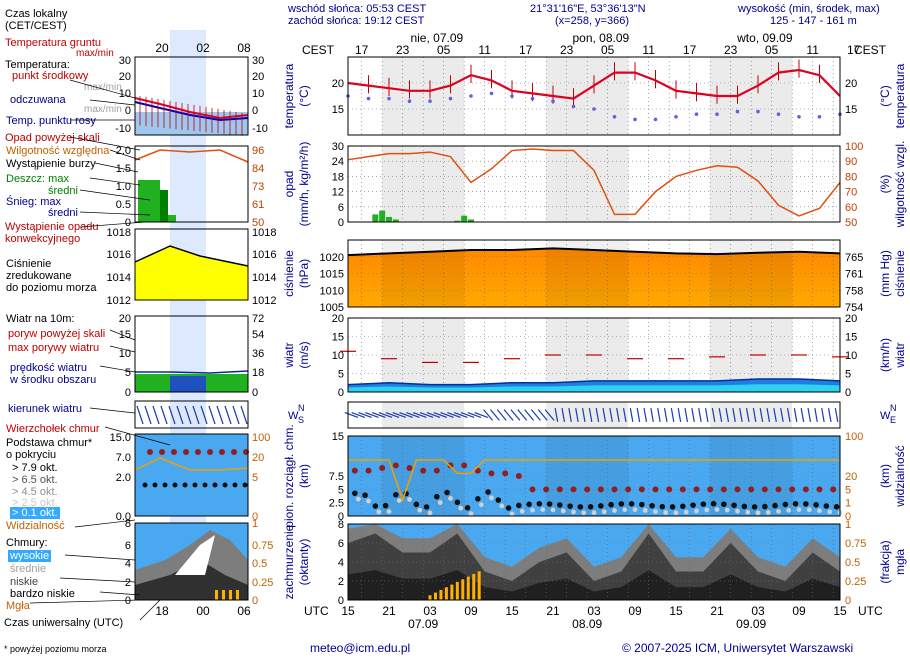  I want to click on grid-label: (x=258, y=366), so click(592, 21).